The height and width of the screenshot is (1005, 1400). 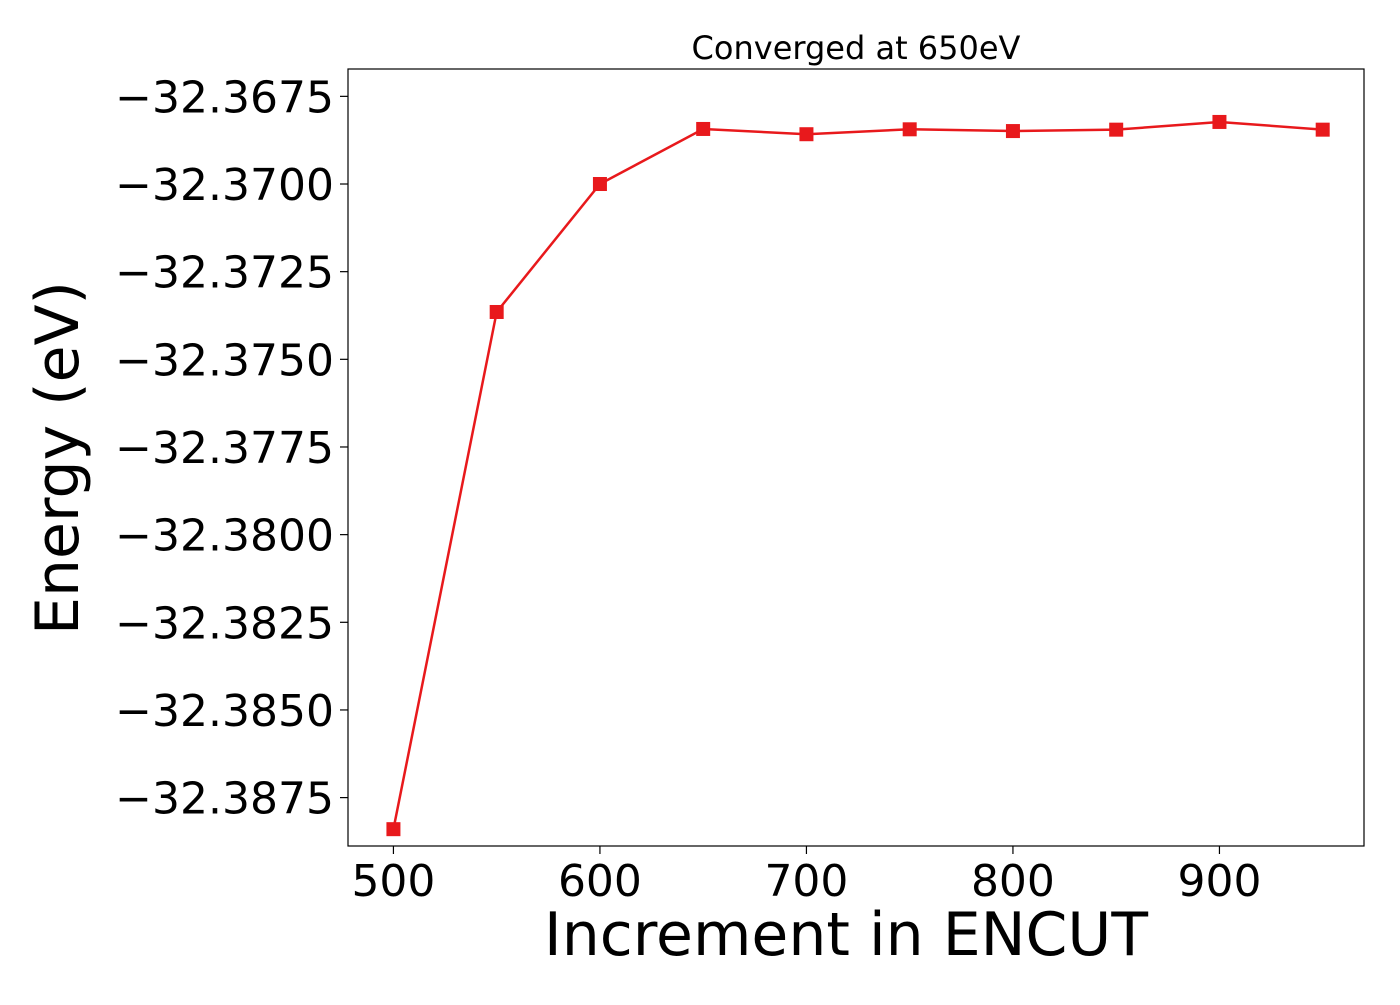 I want to click on x-tick-label: 700, so click(x=806, y=881).